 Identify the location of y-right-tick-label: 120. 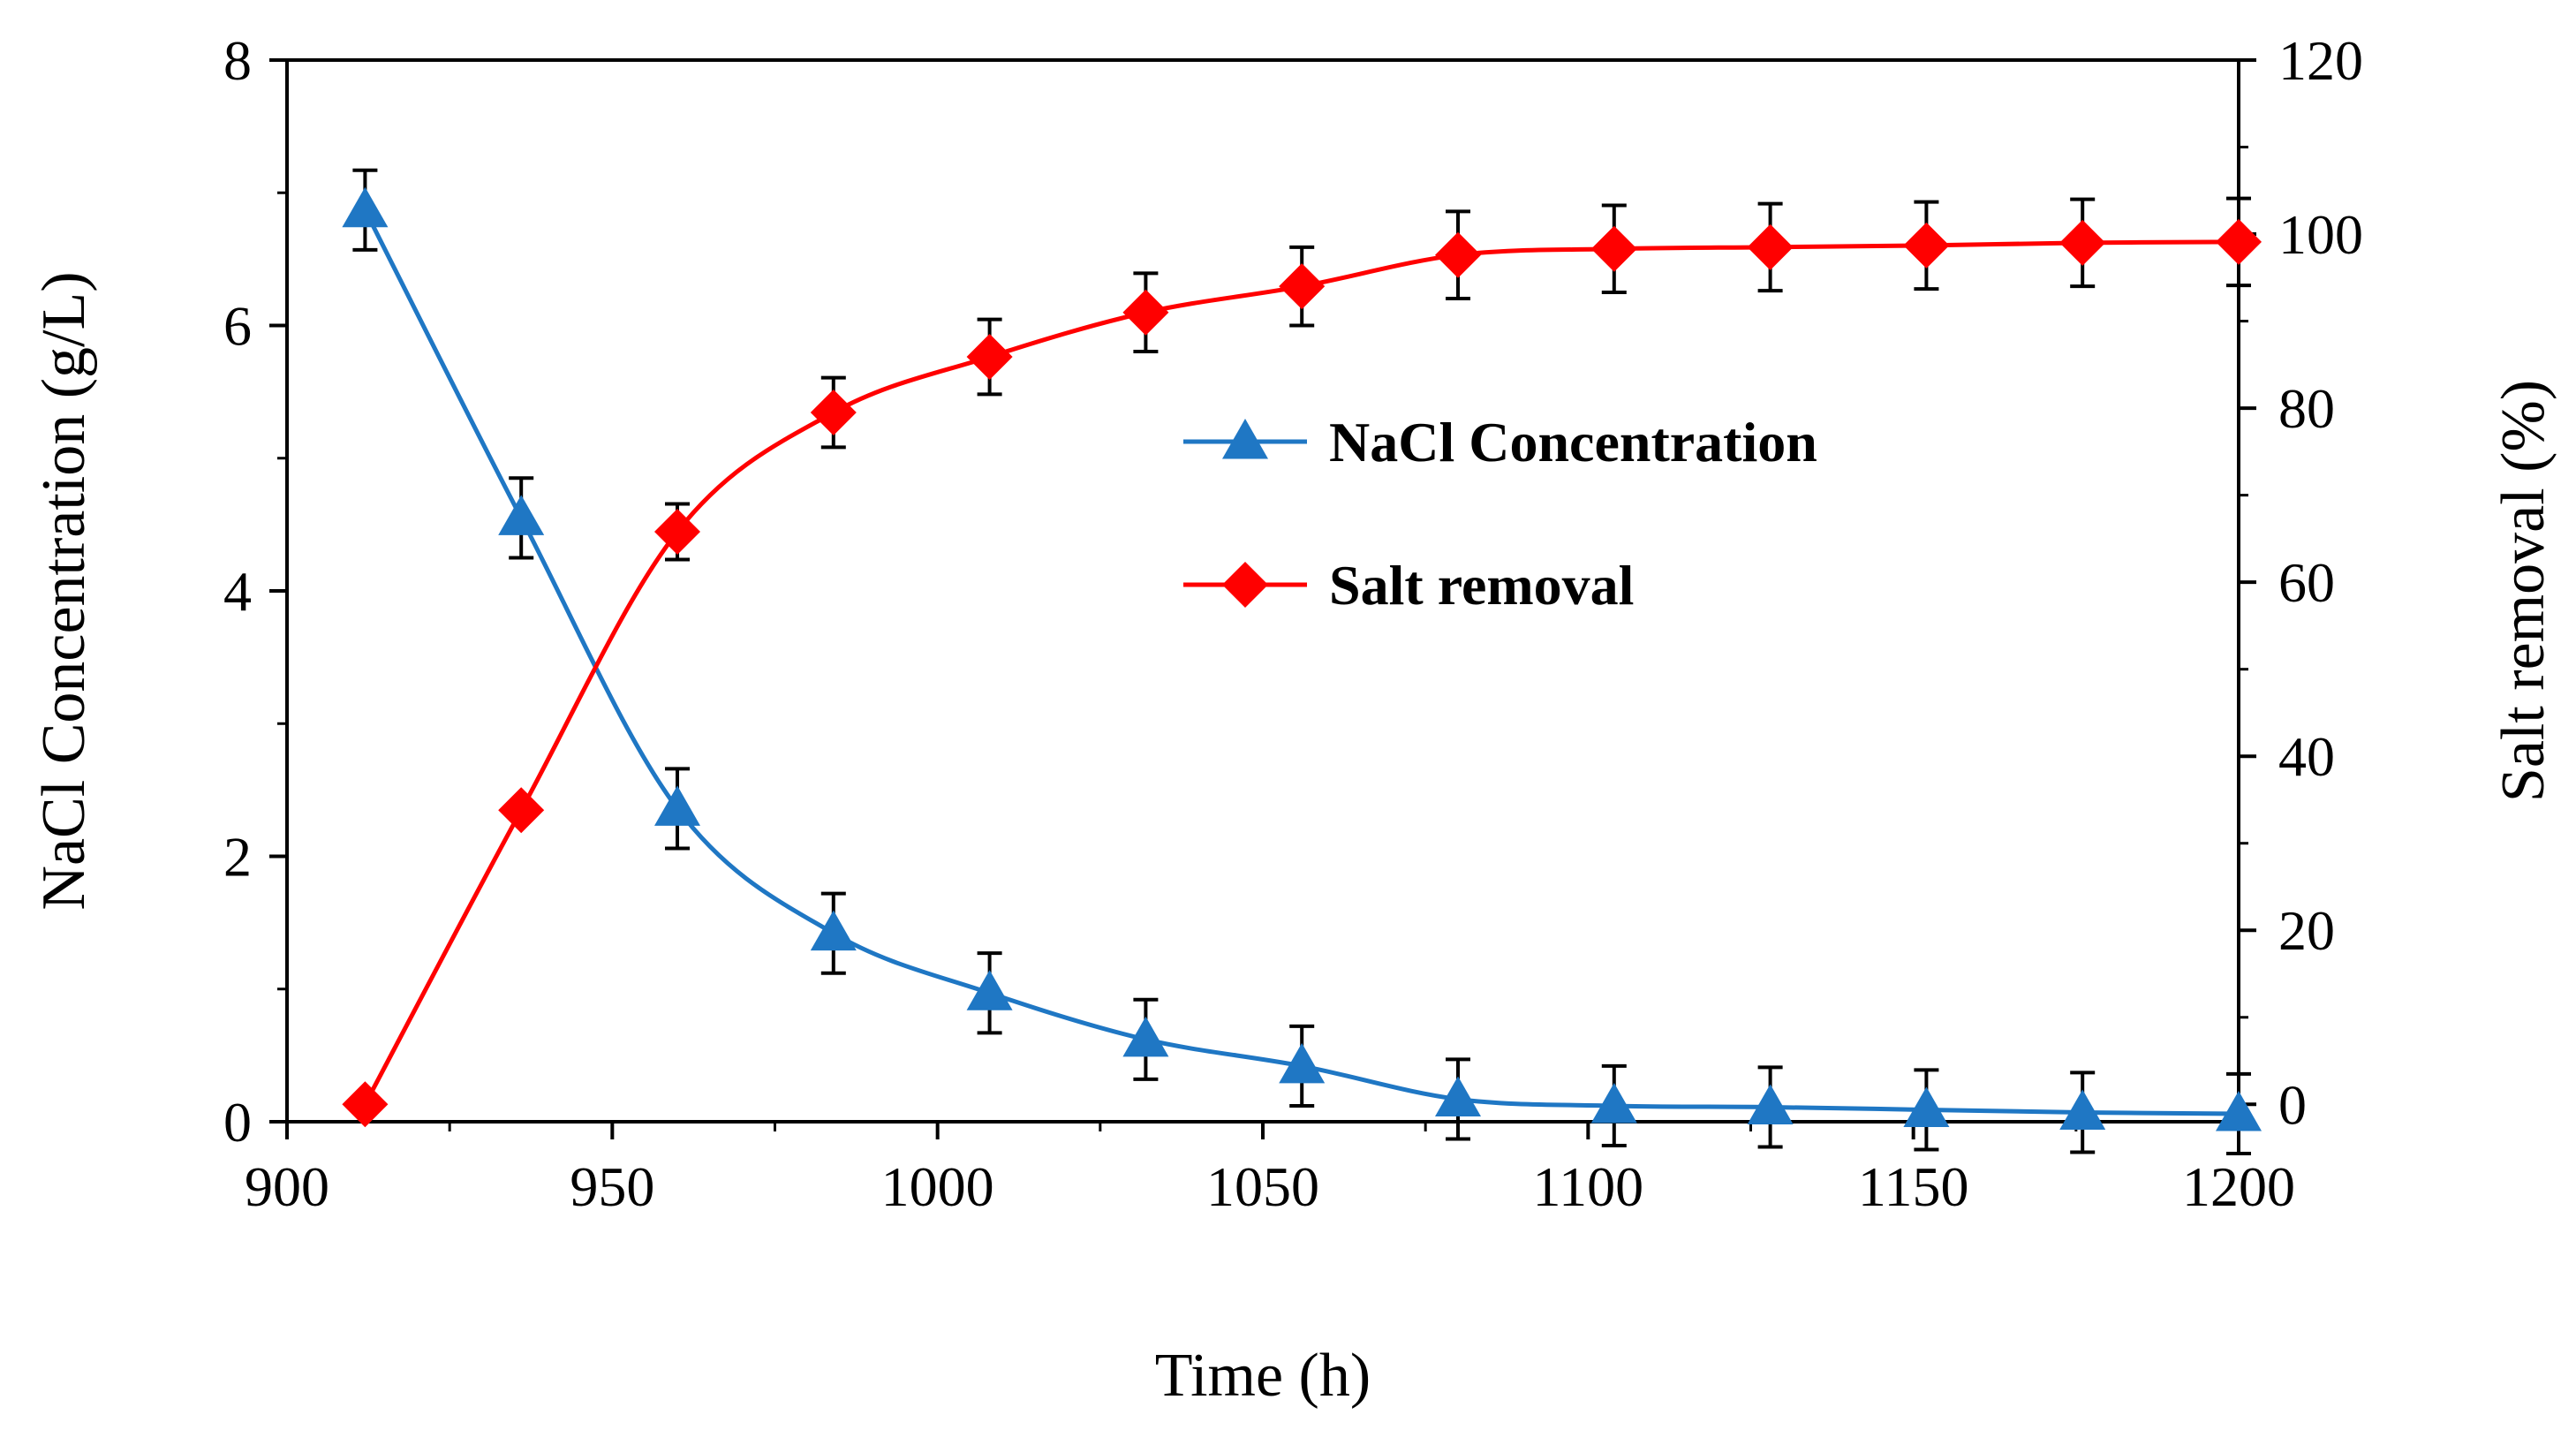
(2321, 60).